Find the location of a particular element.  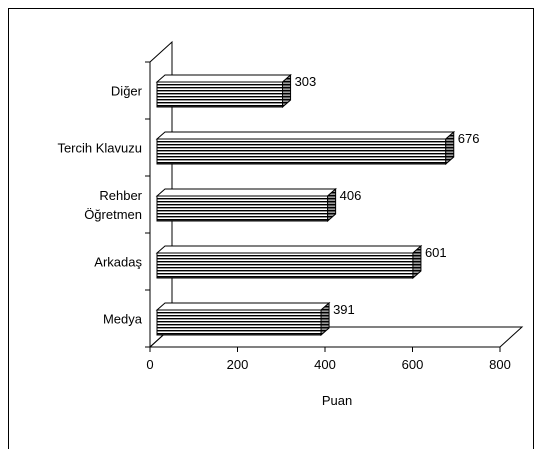

data-label: 391 is located at coordinates (344, 309).